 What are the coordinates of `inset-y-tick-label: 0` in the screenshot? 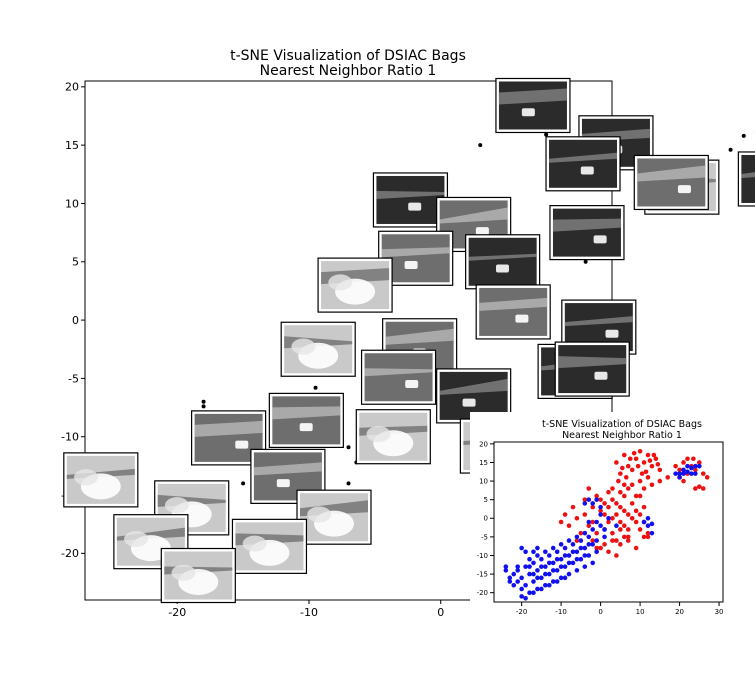 It's located at (486, 519).